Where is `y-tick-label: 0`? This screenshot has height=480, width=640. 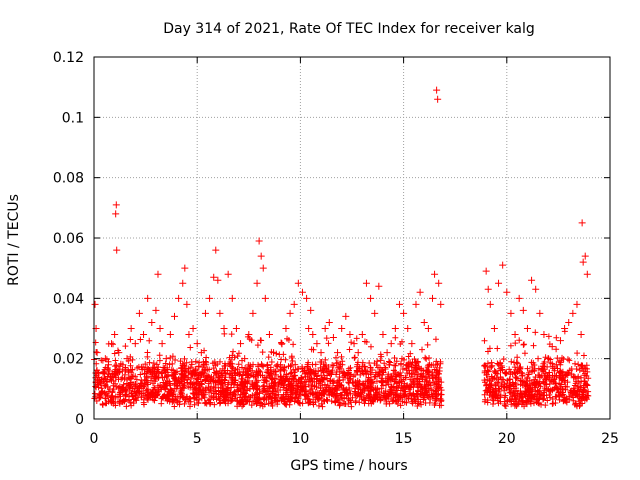
y-tick-label: 0 is located at coordinates (79, 420).